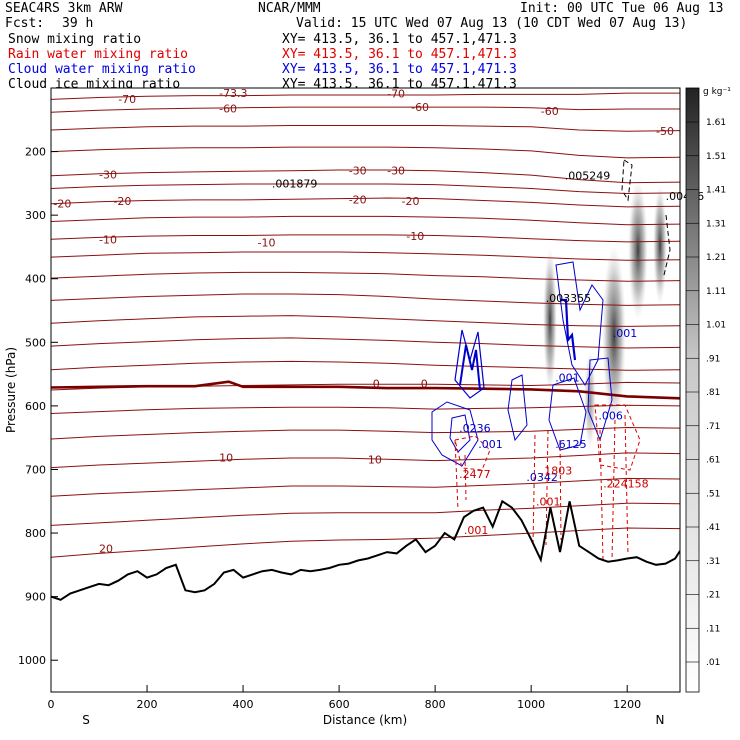 The height and width of the screenshot is (740, 740). Describe the element at coordinates (420, 107) in the screenshot. I see `isotherm-label-4: -60` at that location.